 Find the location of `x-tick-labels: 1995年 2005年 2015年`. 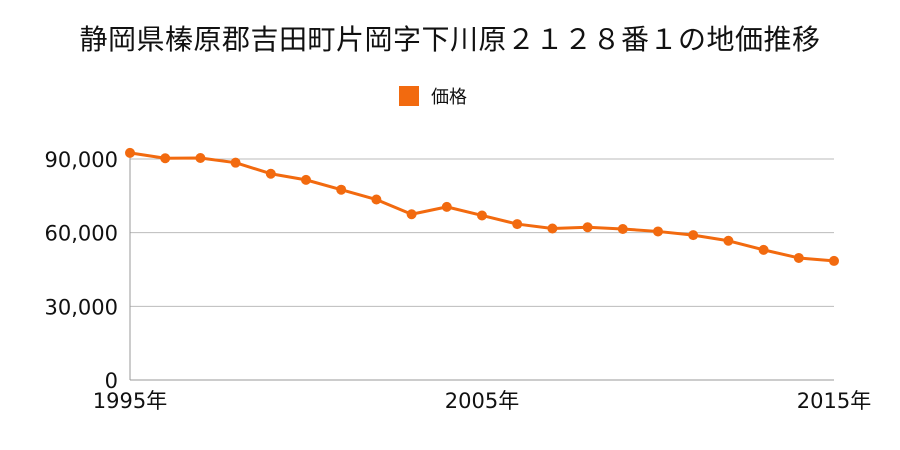

x-tick-labels: 1995年 2005年 2015年 is located at coordinates (482, 401).